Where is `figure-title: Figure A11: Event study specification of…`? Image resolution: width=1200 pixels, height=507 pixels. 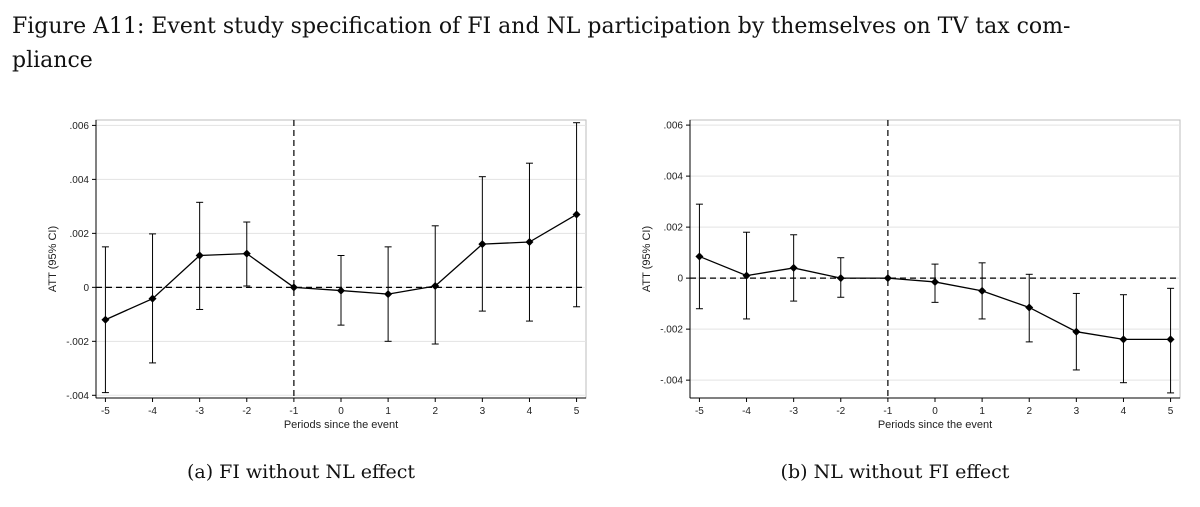 figure-title: Figure A11: Event study specification of… is located at coordinates (602, 44).